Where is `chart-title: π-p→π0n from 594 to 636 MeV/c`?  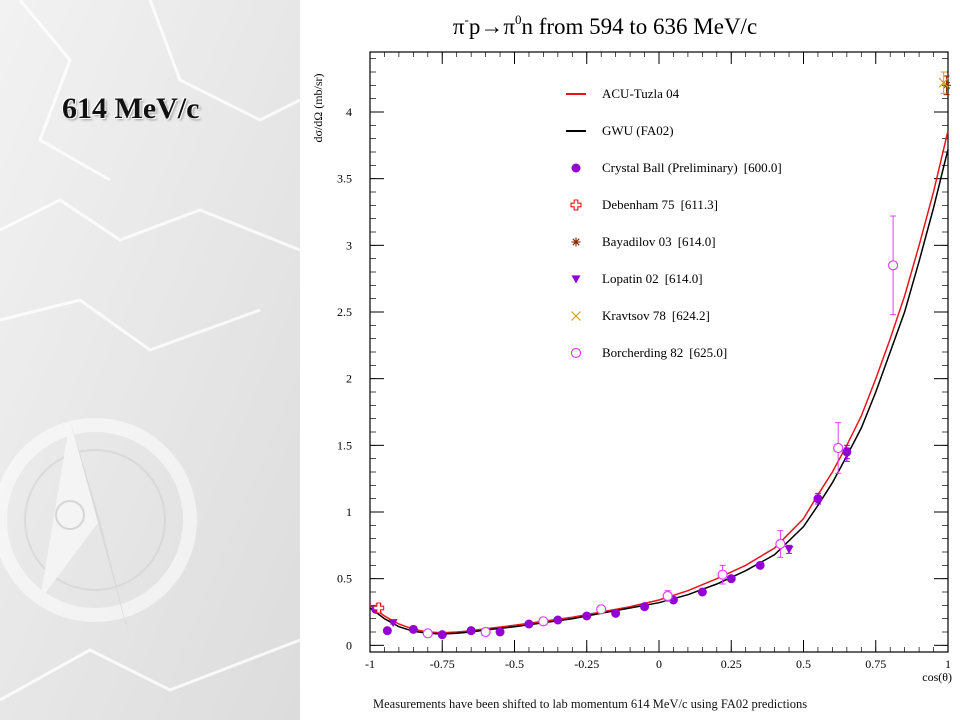
chart-title: π-p→π0n from 594 to 636 MeV/c is located at coordinates (605, 25).